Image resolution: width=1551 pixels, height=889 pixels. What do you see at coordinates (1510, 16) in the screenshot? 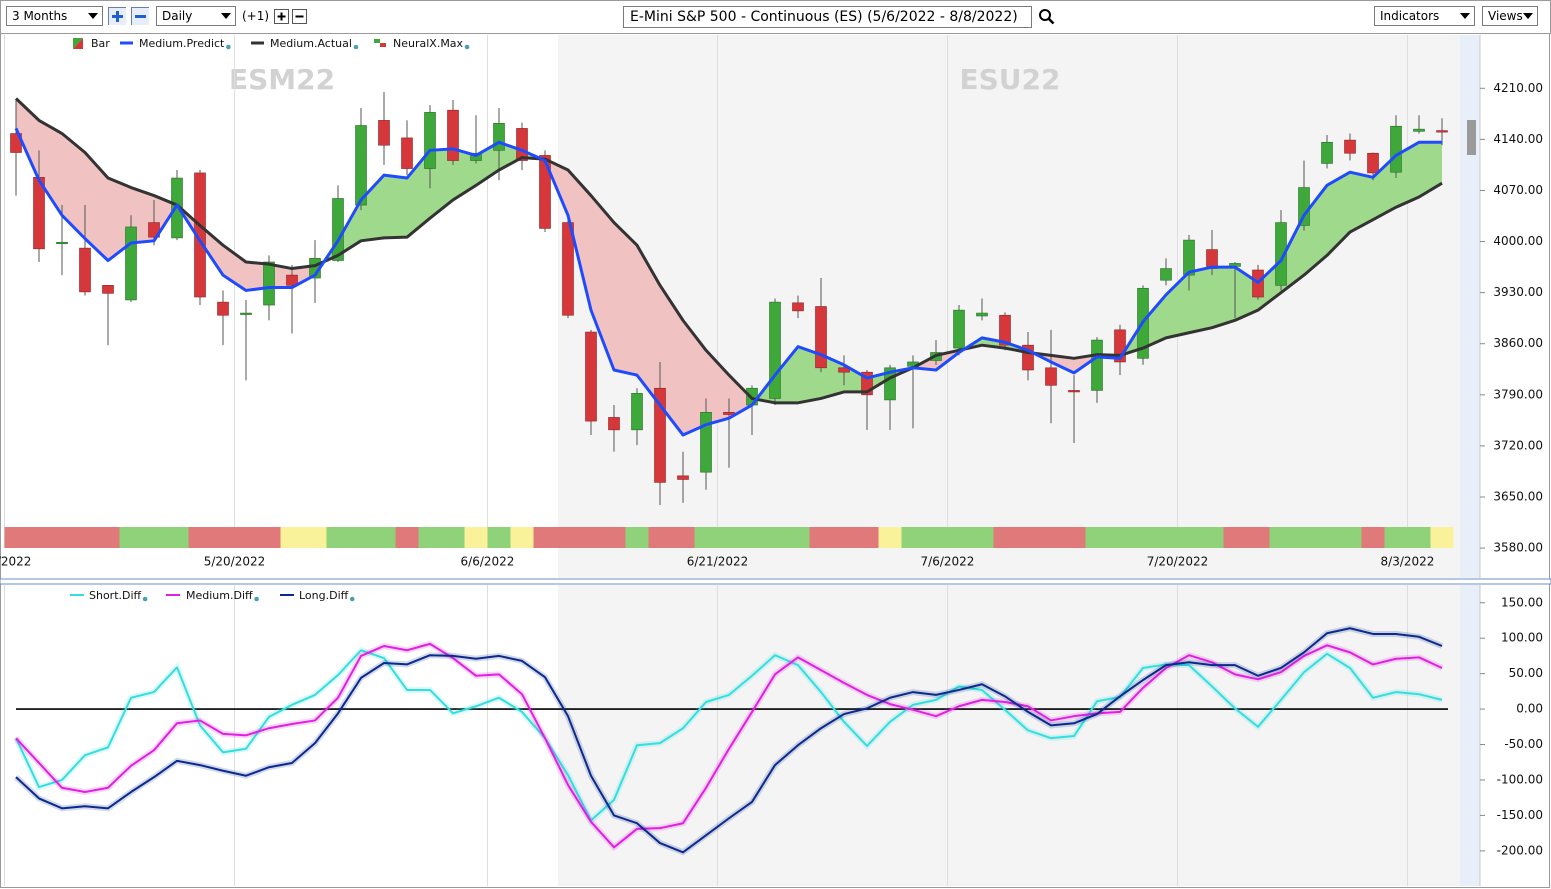
I see `views-select: Views` at bounding box center [1510, 16].